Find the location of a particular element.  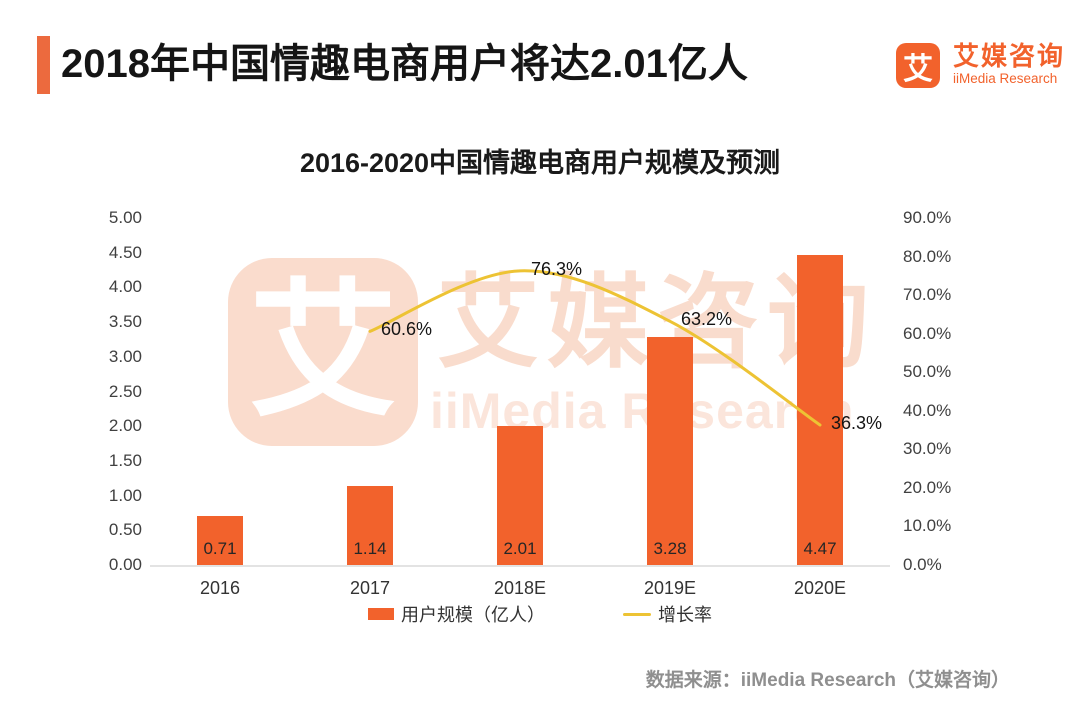

y-axis-tick: 4.50 is located at coordinates (125, 252).